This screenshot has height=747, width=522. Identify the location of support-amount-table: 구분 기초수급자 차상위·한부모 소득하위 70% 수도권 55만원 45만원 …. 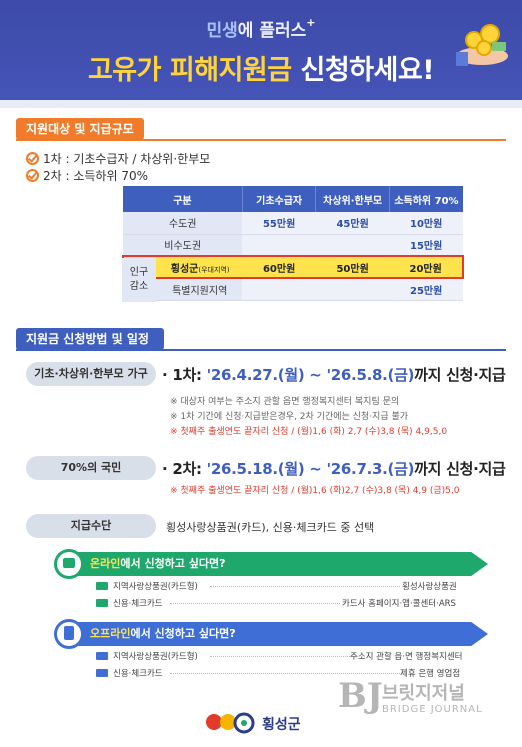
(292, 243).